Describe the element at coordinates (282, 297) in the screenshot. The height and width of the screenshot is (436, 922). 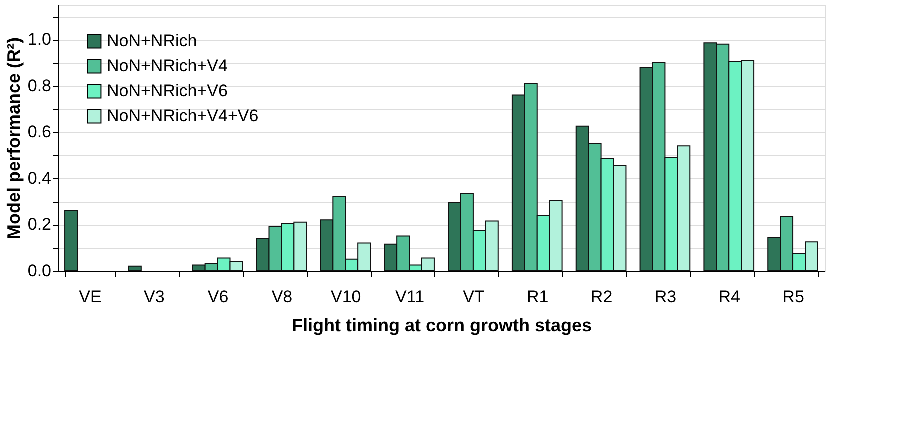
I see `x-tick-label: V8` at that location.